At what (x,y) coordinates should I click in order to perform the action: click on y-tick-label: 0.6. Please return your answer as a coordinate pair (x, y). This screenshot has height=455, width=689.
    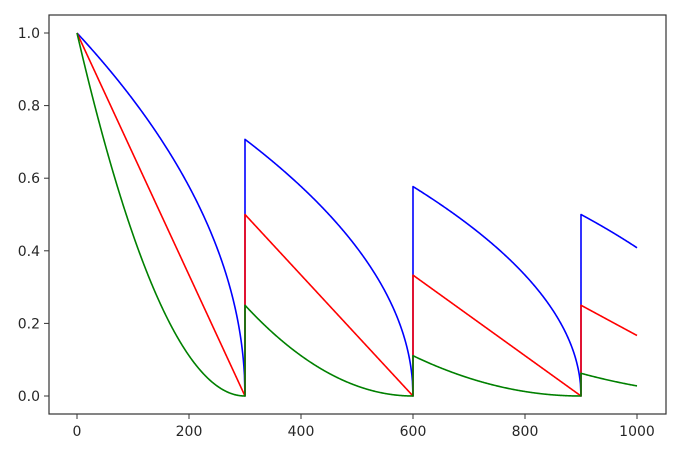
    Looking at the image, I should click on (29, 179).